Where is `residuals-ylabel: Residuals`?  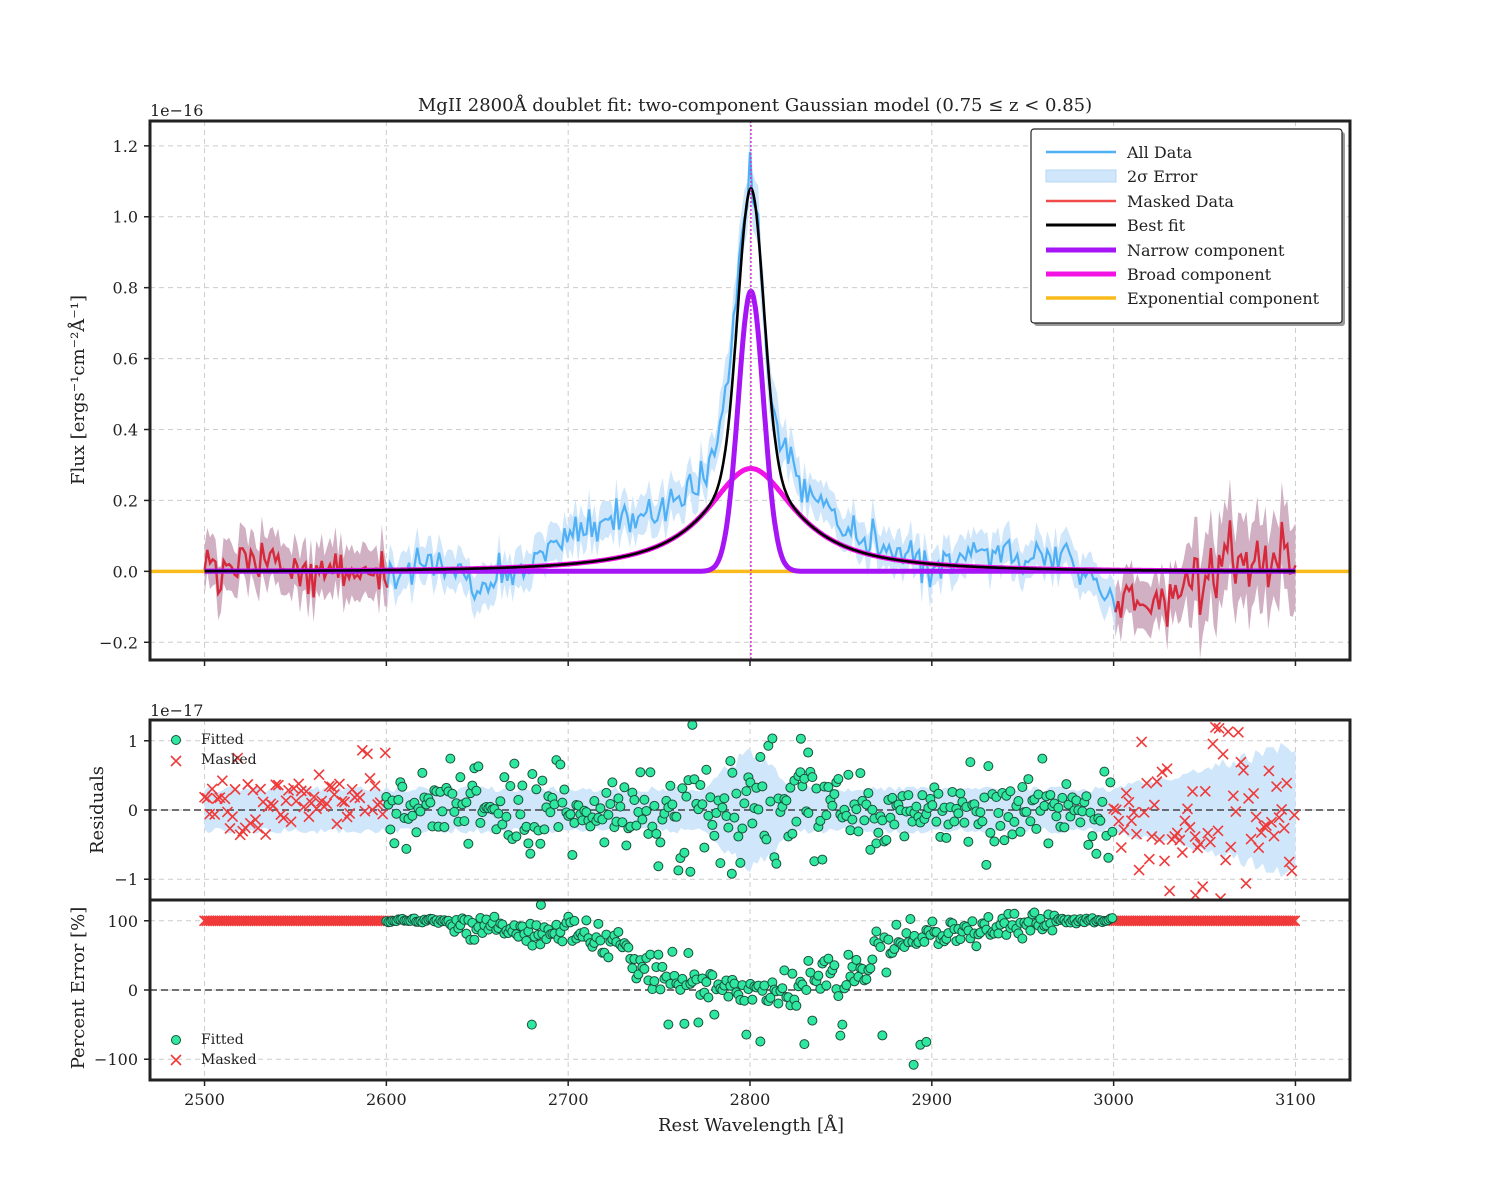
residuals-ylabel: Residuals is located at coordinates (97, 810).